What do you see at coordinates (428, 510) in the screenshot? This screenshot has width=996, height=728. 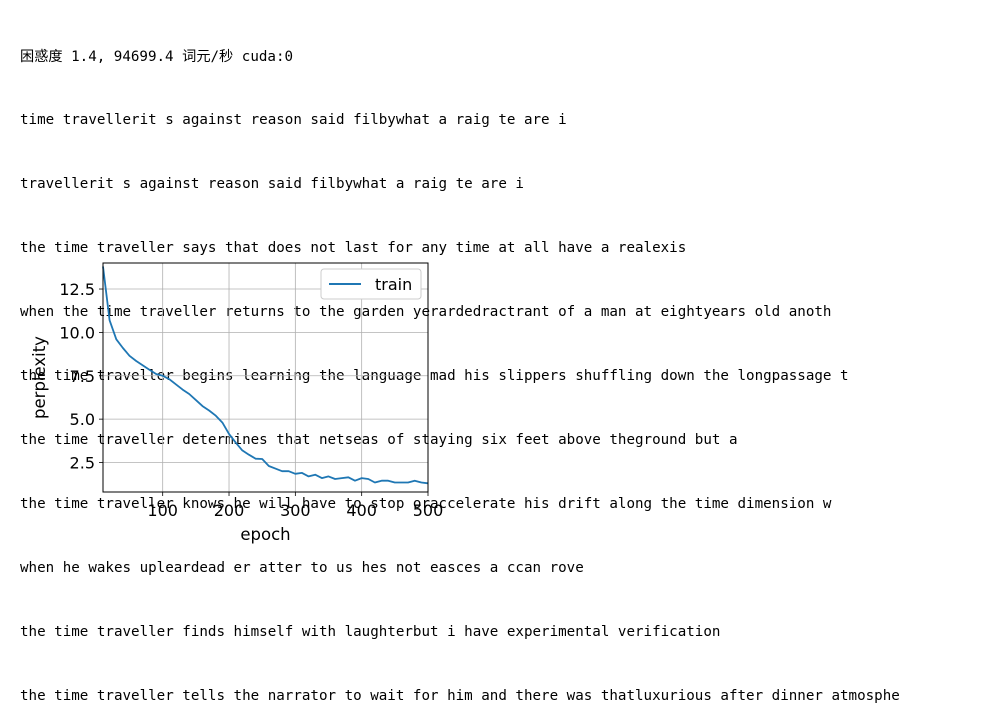 I see `x-tick-label: 500` at bounding box center [428, 510].